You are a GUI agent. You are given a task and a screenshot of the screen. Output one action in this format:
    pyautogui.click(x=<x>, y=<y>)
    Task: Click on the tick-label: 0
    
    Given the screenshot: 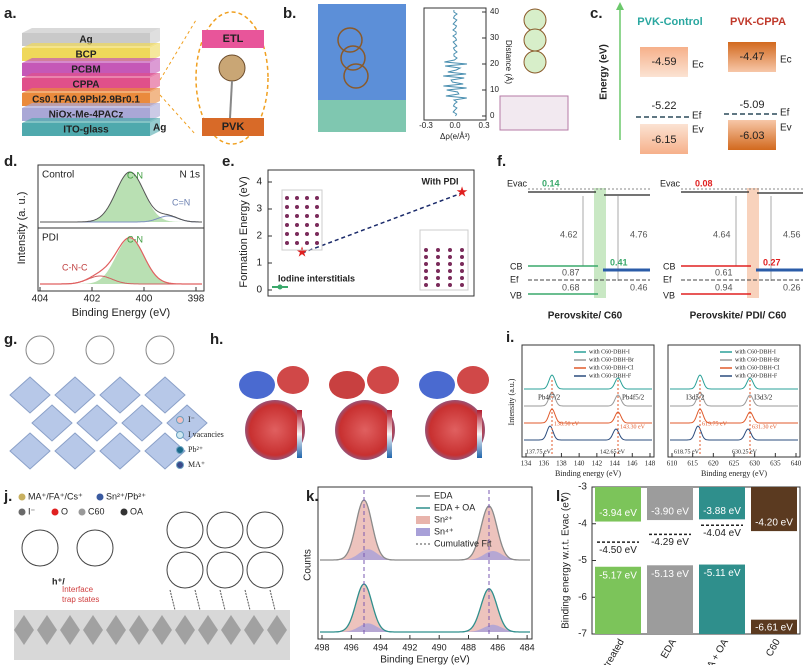 What is the action you would take?
    pyautogui.click(x=492, y=115)
    